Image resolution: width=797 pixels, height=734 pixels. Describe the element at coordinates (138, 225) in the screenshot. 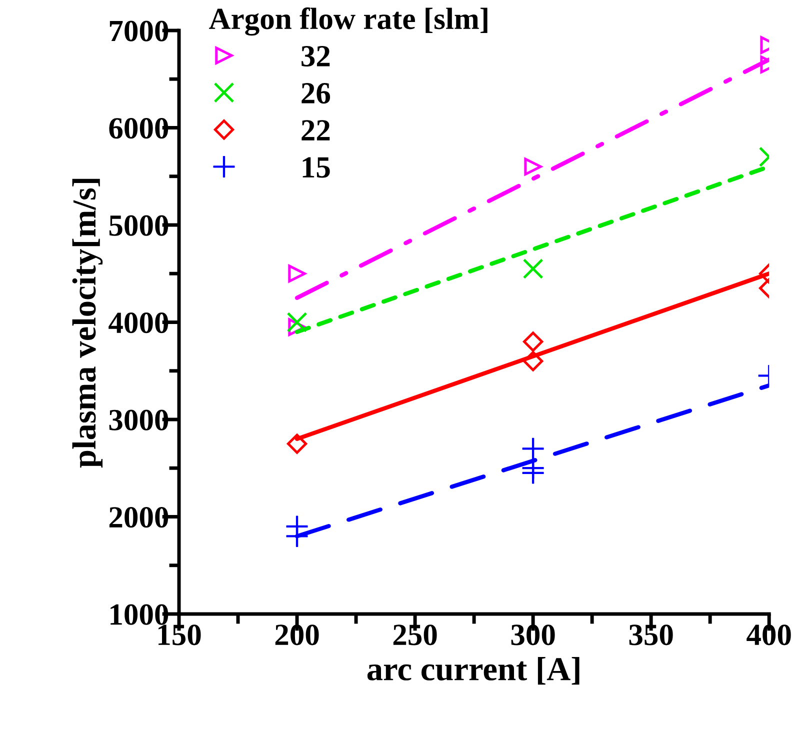

I see `y-tick-label: 5000` at that location.